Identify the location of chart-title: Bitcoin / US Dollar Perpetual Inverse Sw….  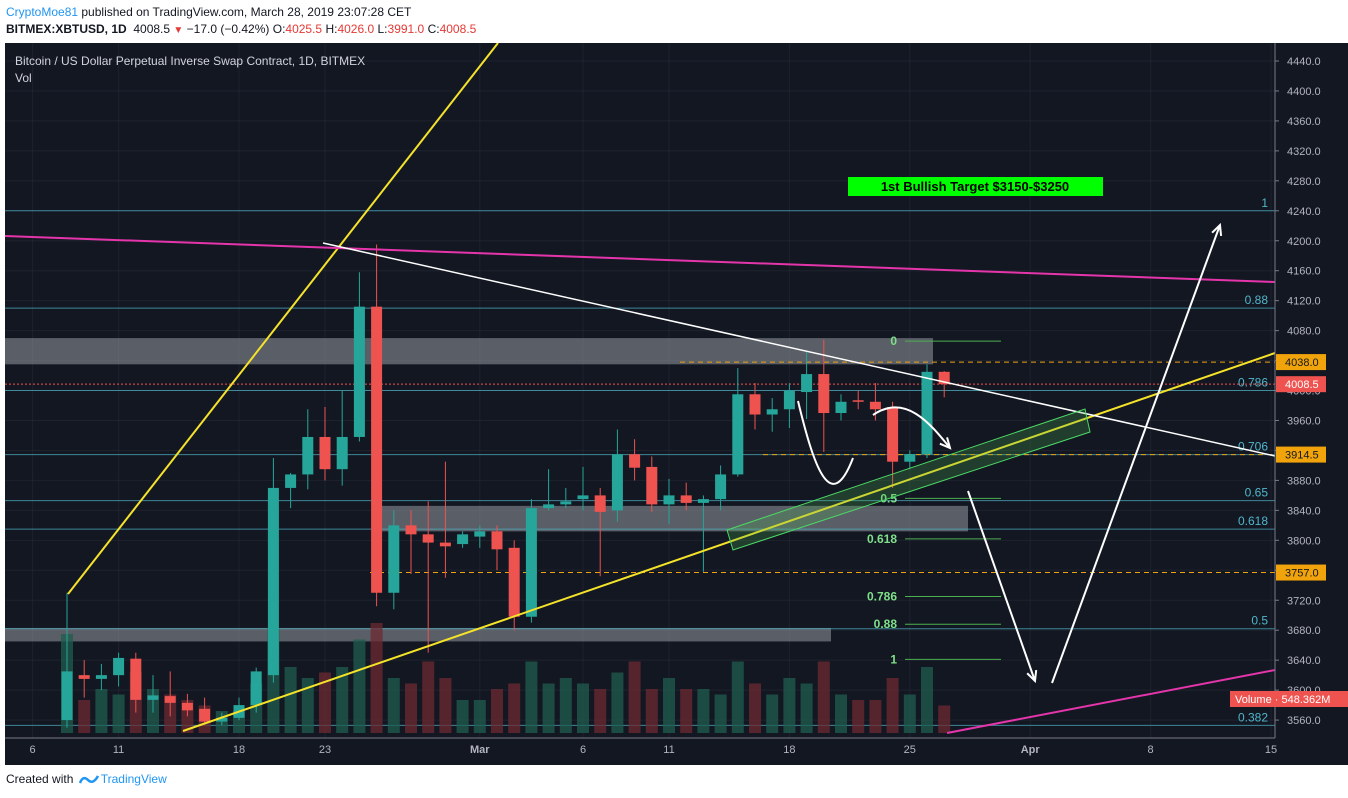
(190, 61).